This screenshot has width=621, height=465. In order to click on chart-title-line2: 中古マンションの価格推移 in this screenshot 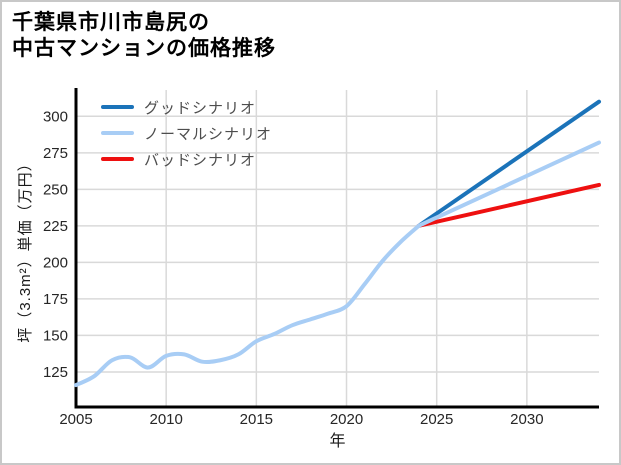, I will do `click(144, 48)`.